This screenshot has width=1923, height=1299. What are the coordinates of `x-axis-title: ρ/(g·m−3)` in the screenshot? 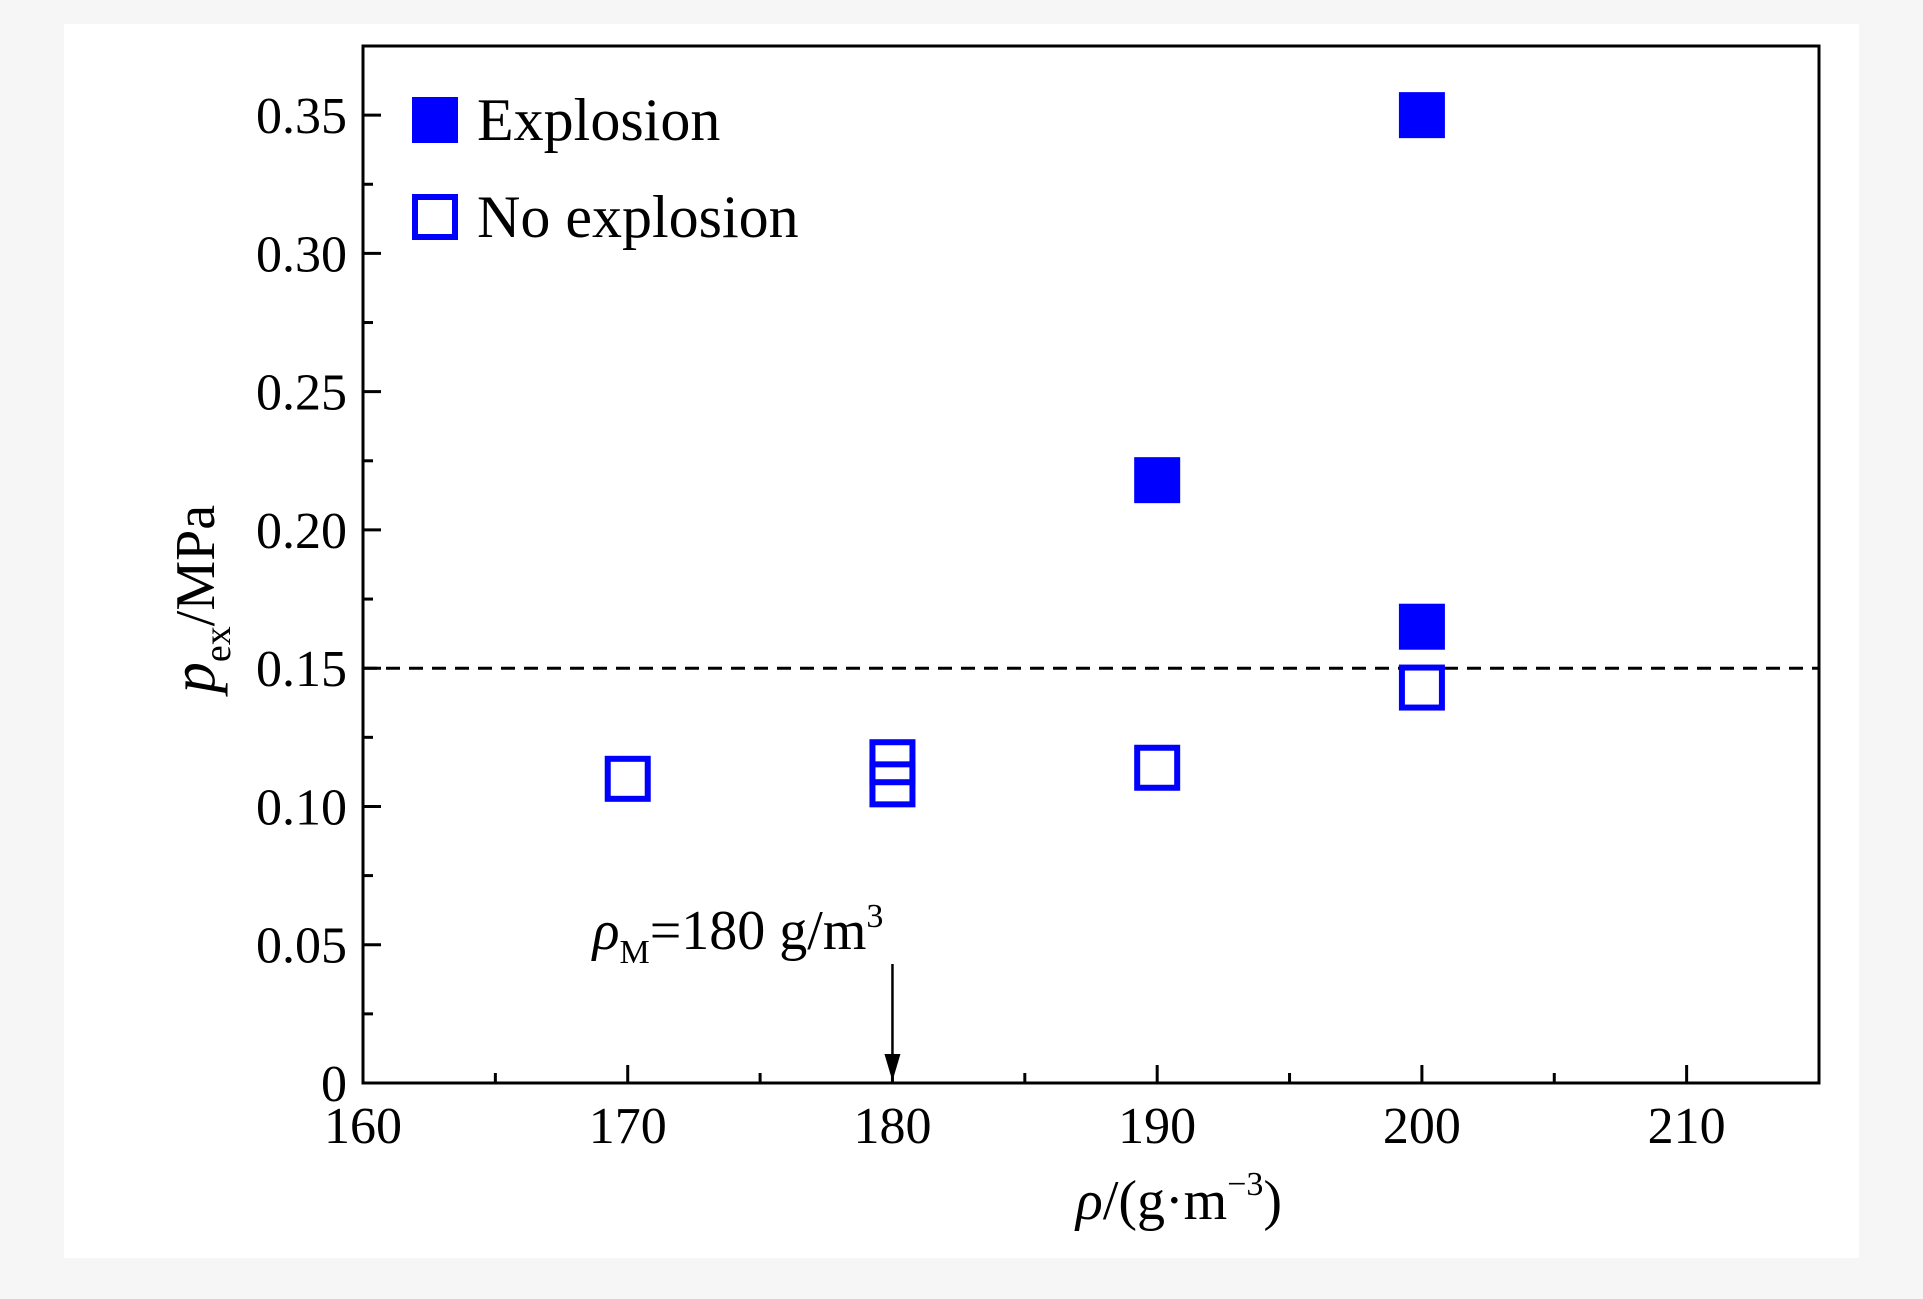 It's located at (1178, 1199).